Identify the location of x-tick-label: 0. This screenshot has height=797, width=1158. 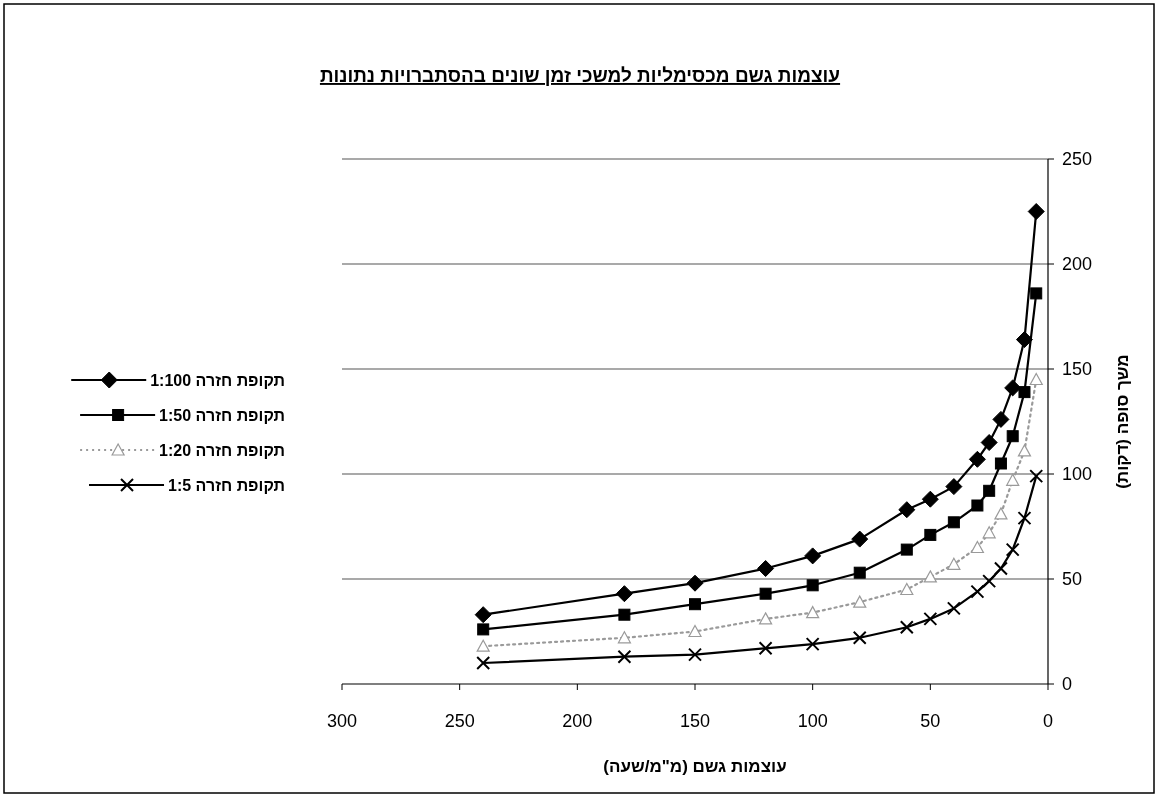
(1048, 721).